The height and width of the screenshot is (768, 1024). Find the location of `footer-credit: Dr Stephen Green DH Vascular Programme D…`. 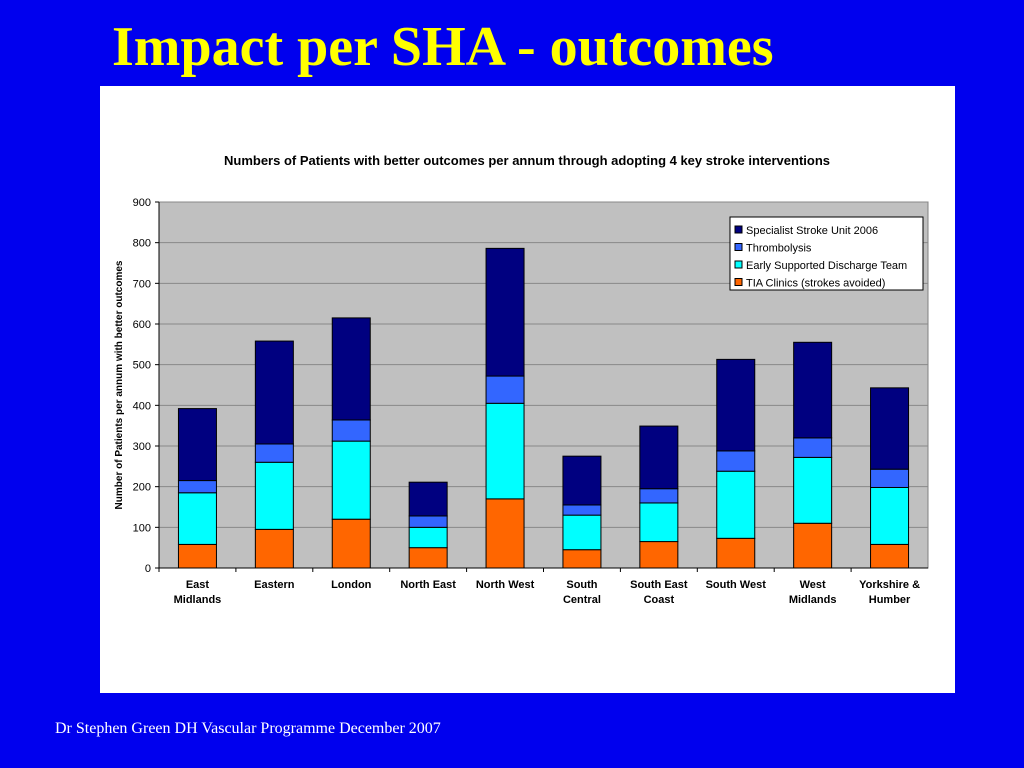

footer-credit: Dr Stephen Green DH Vascular Programme D… is located at coordinates (248, 728).